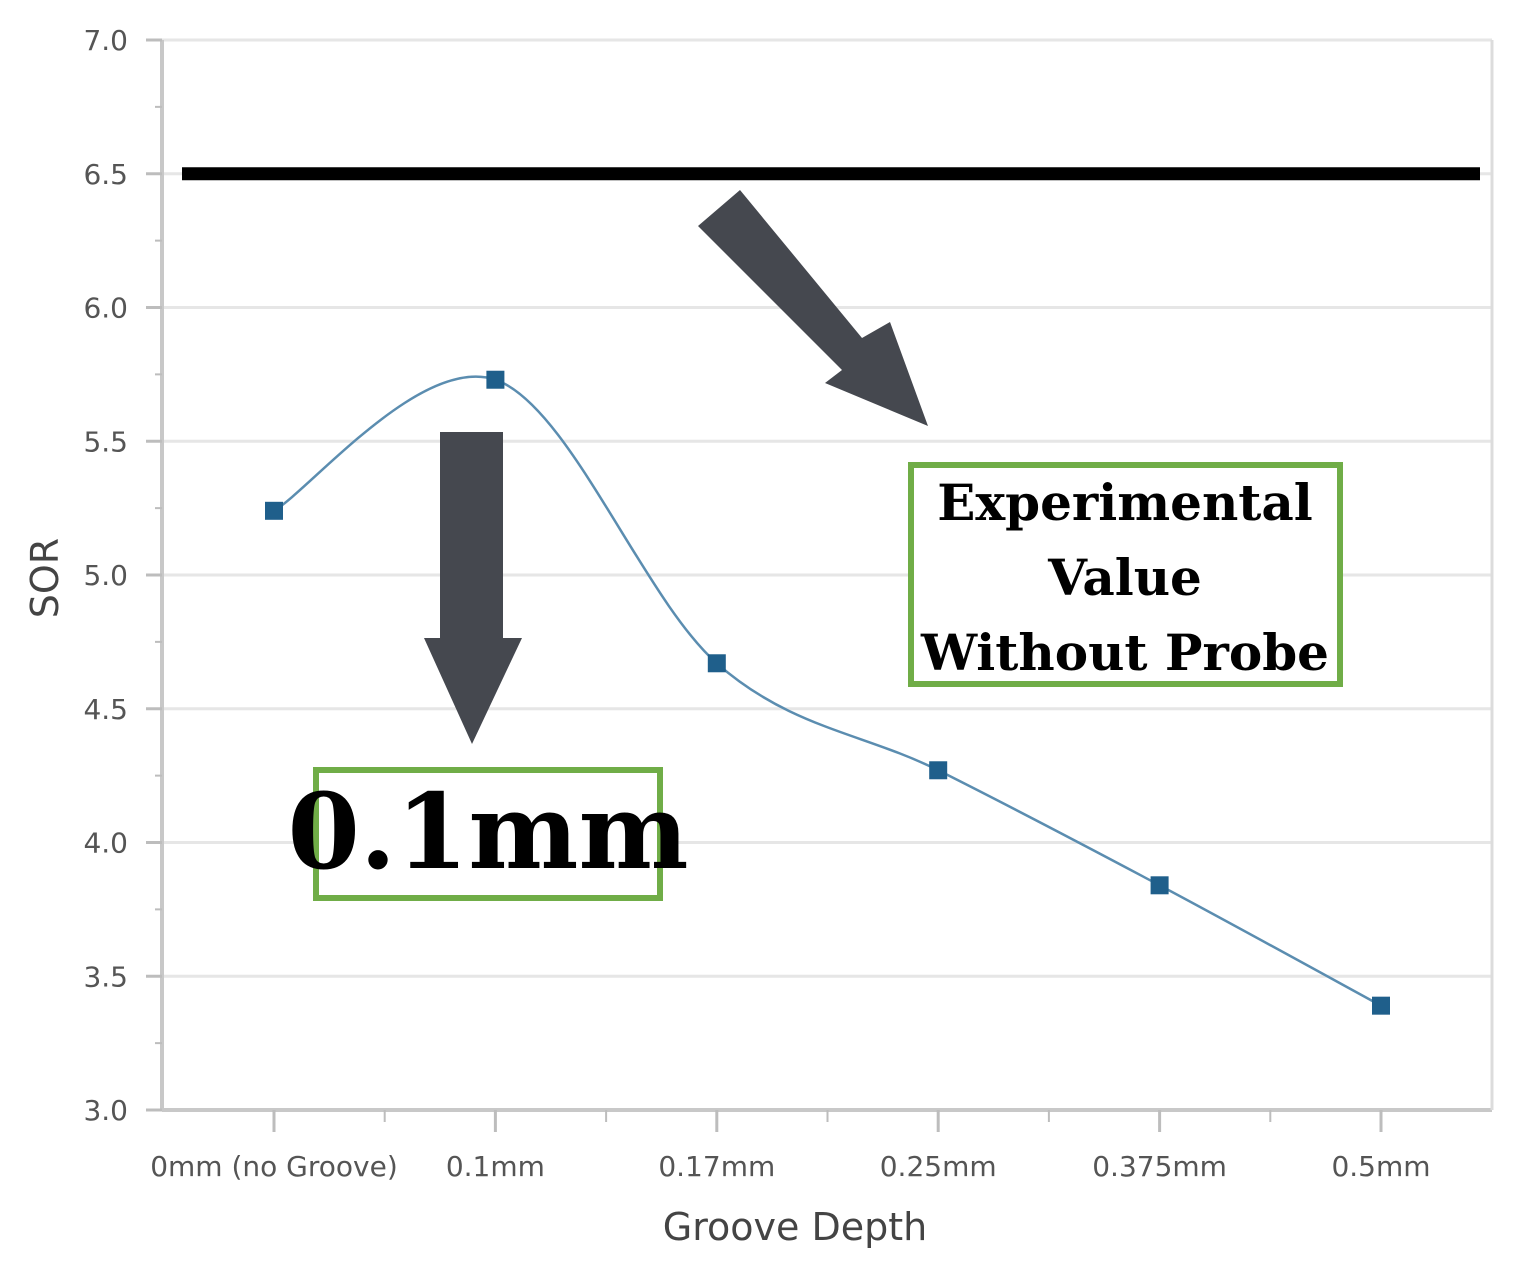 This screenshot has height=1284, width=1517. What do you see at coordinates (473, 588) in the screenshot?
I see `arrow-down-icon` at bounding box center [473, 588].